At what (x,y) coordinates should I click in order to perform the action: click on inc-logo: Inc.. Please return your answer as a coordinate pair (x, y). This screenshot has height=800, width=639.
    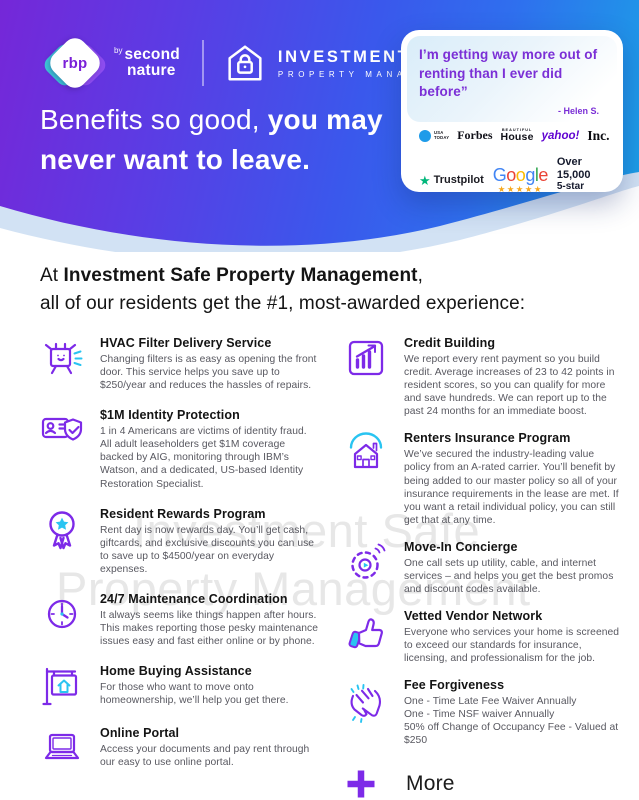
    Looking at the image, I should click on (598, 135).